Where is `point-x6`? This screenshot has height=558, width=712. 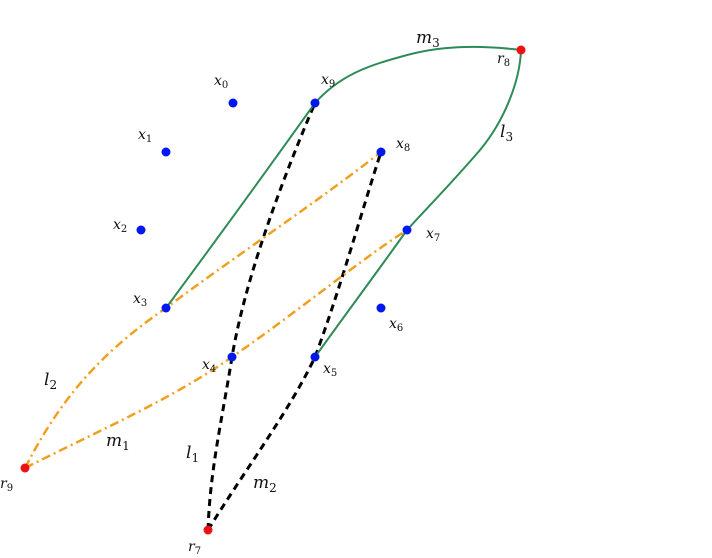
point-x6 is located at coordinates (381, 308).